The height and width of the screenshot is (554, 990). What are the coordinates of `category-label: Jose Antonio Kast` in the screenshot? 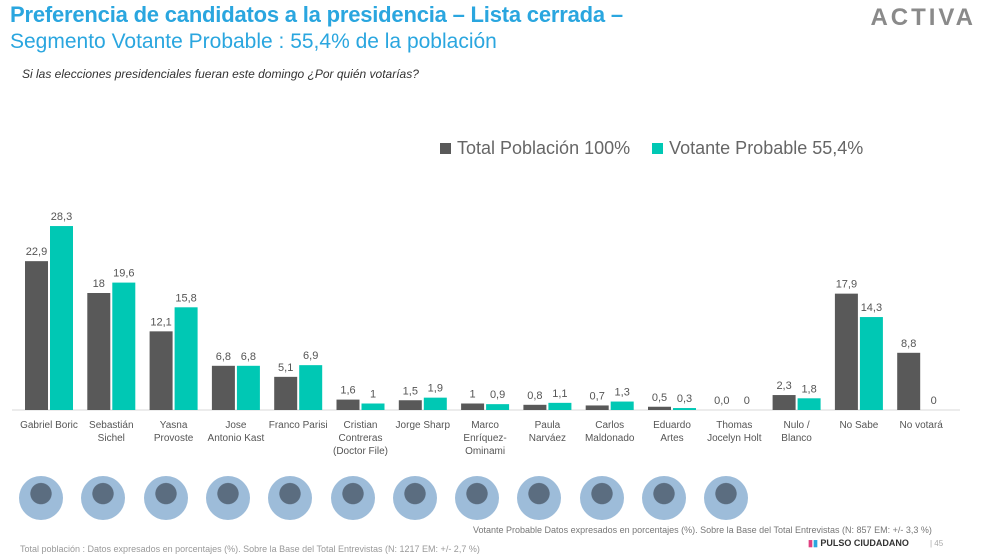 It's located at (236, 432).